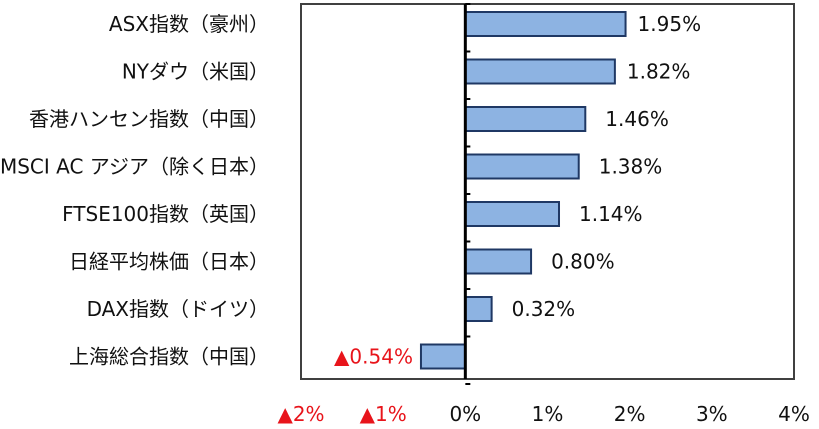  I want to click on data-label-3: 1.38%, so click(631, 167).